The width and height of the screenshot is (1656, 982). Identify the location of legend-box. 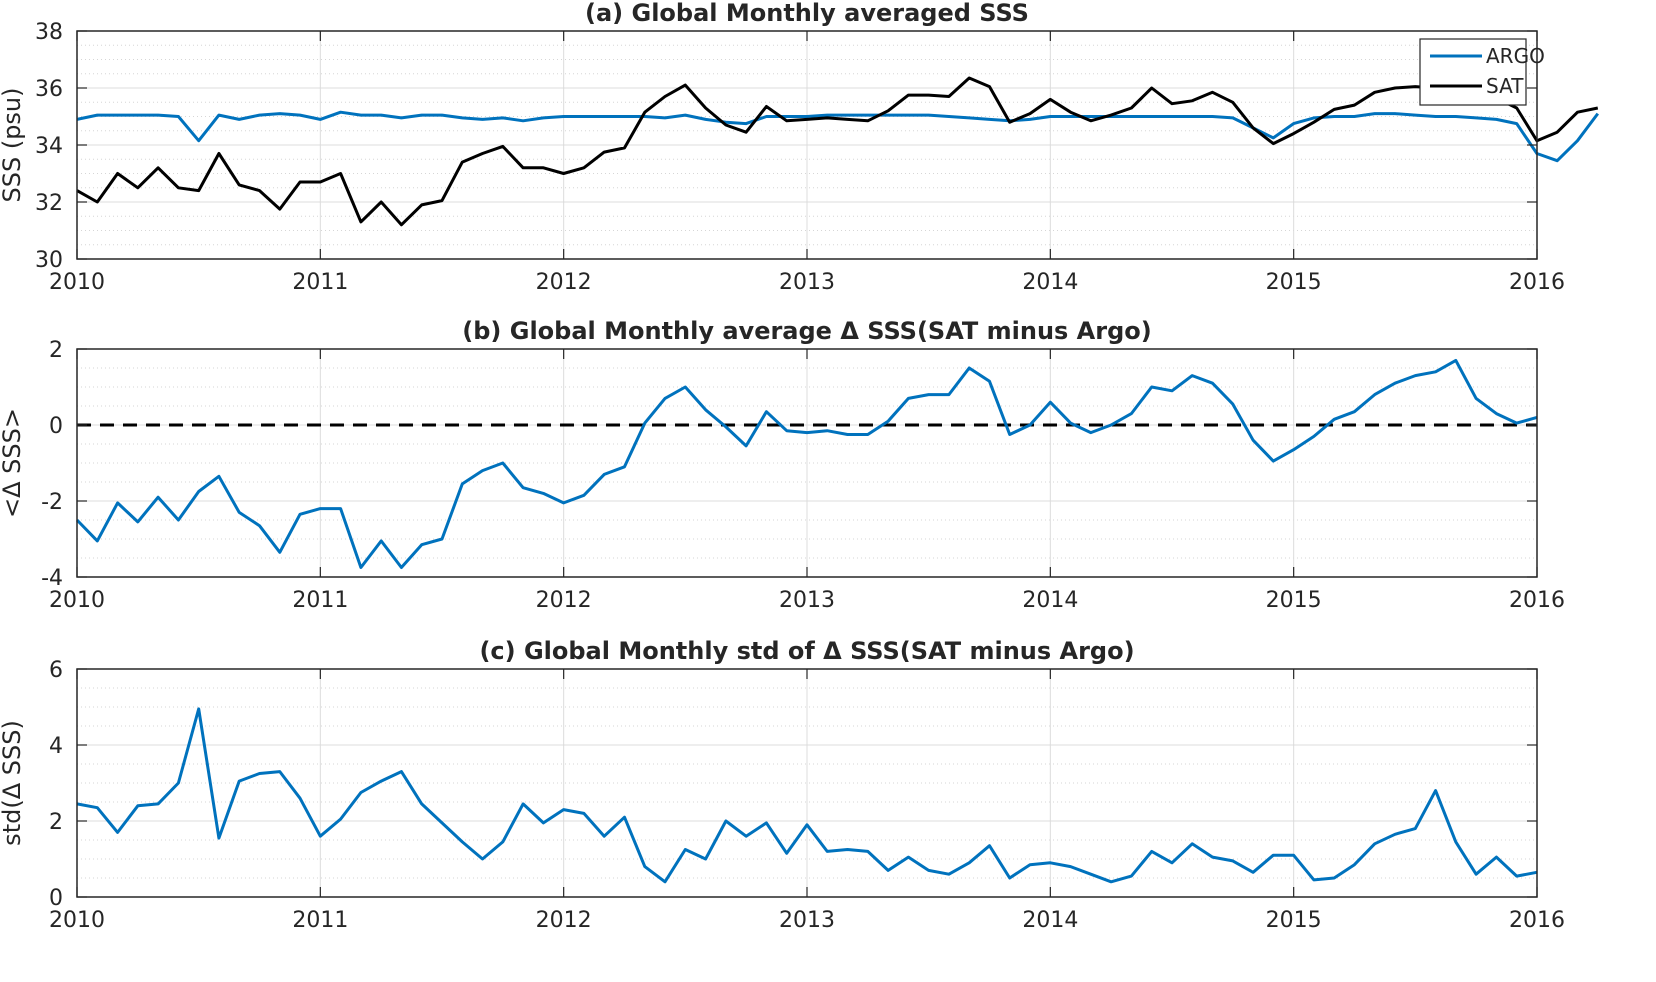
(1473, 72).